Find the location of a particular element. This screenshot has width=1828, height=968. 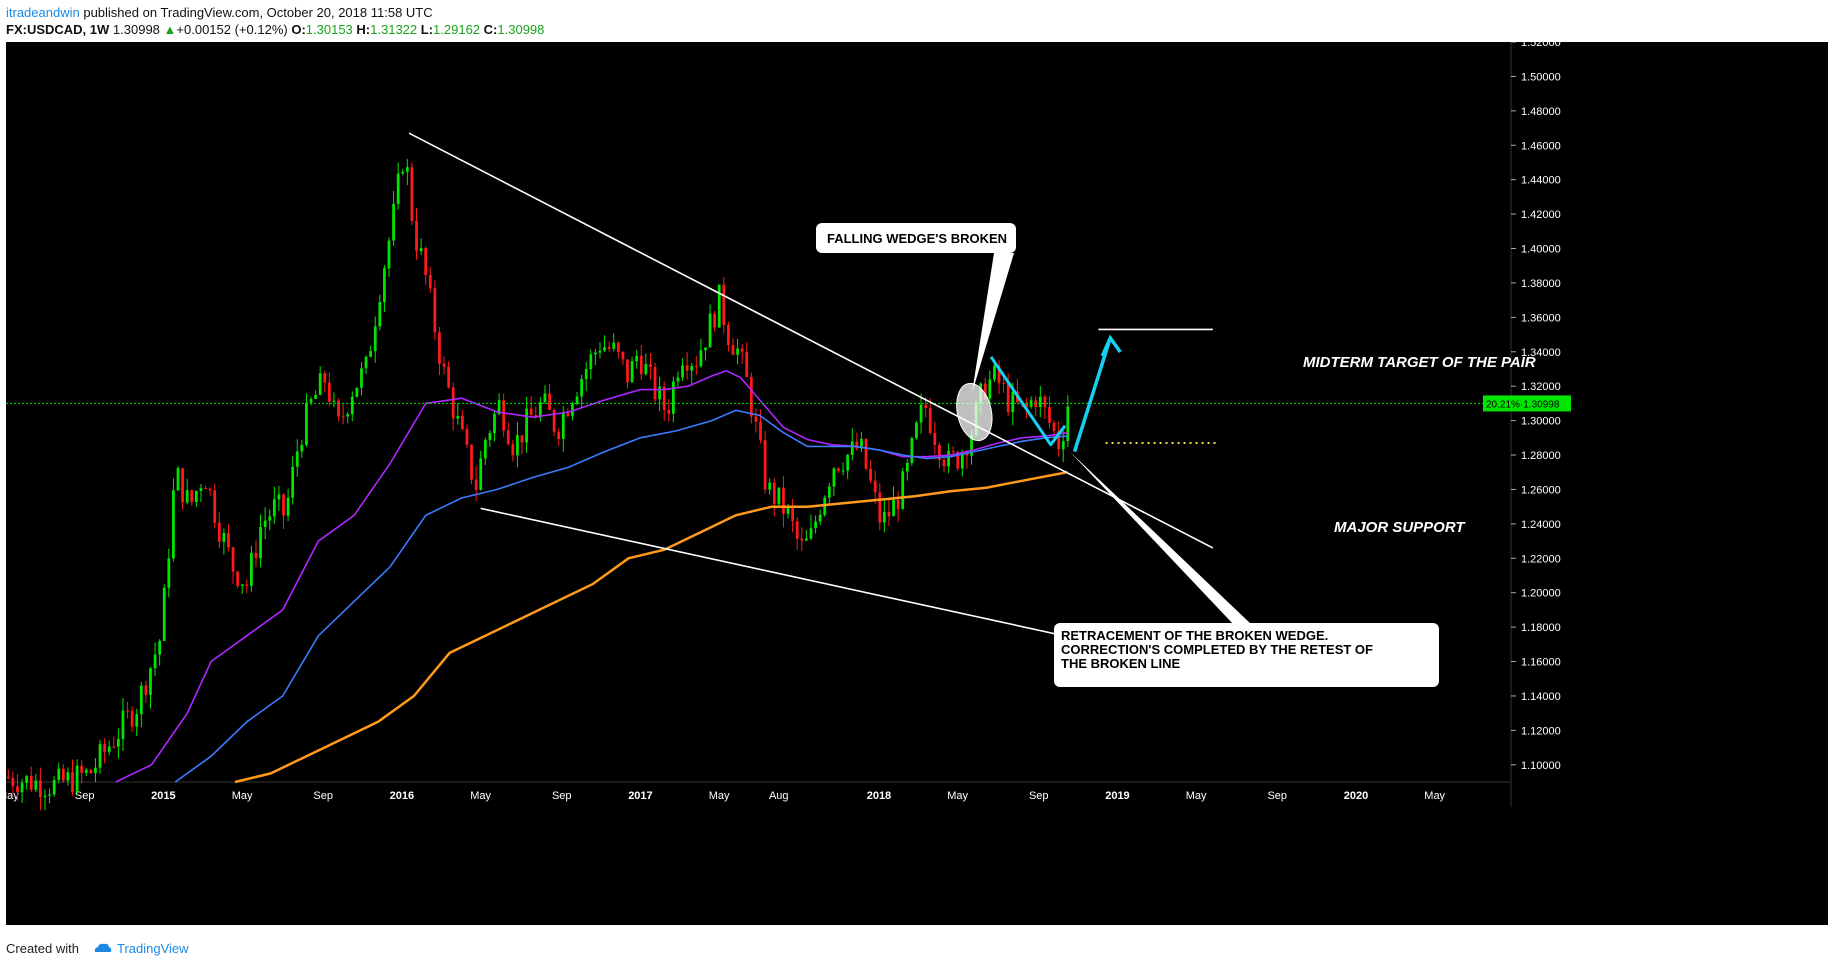

open-value: 1.30153 is located at coordinates (329, 29).